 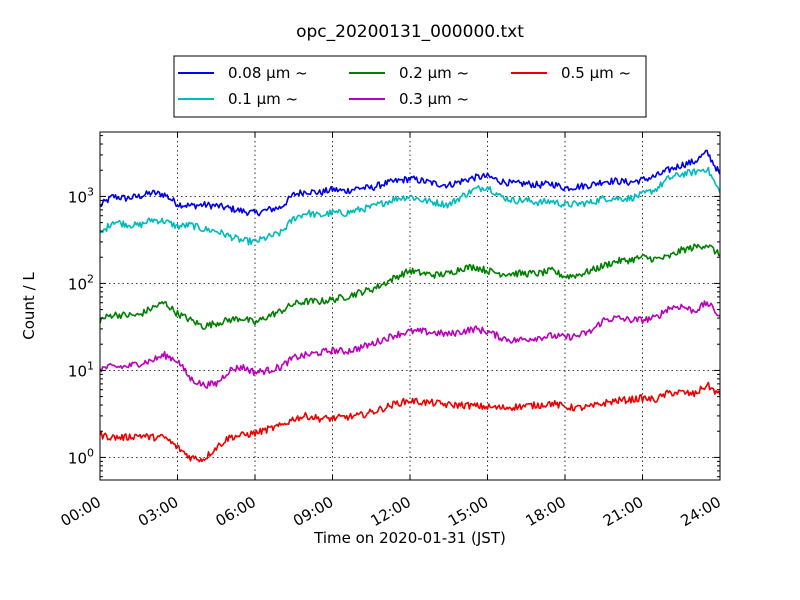 I want to click on x-axis-label: Time on 2020-01-31 (JST), so click(x=409, y=538).